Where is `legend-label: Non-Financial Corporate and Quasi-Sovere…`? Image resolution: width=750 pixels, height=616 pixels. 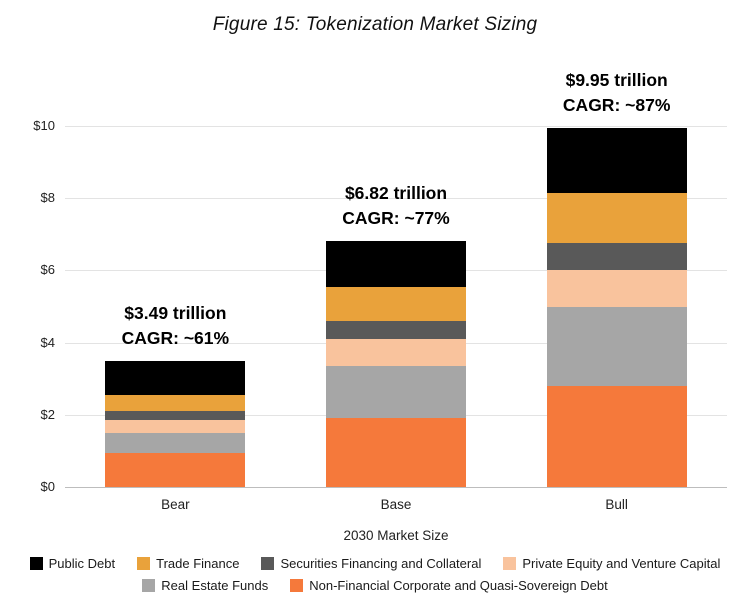 legend-label: Non-Financial Corporate and Quasi-Sovere… is located at coordinates (458, 585).